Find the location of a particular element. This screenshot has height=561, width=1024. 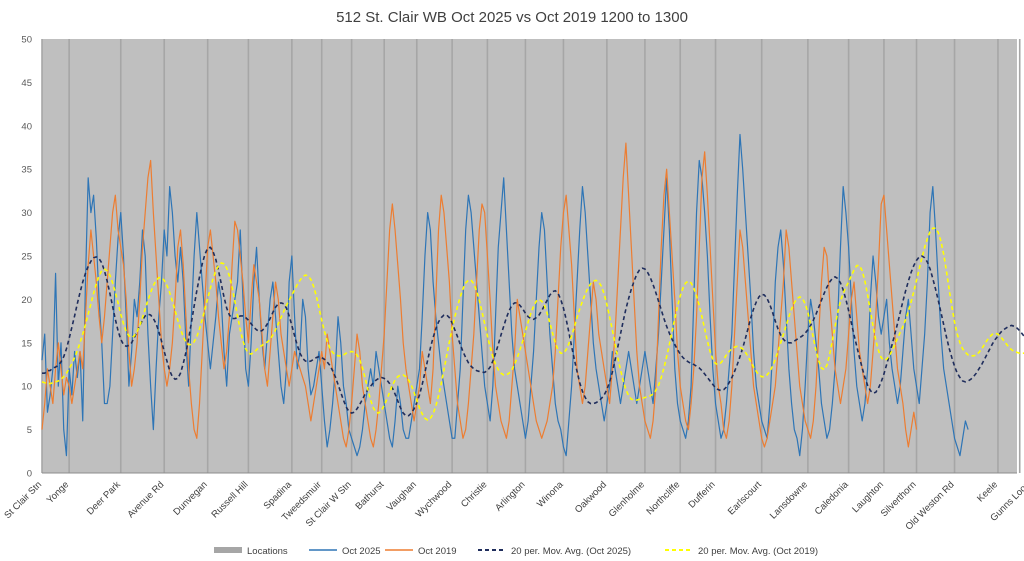

x-tick-label: Avenue Rd is located at coordinates (145, 499).